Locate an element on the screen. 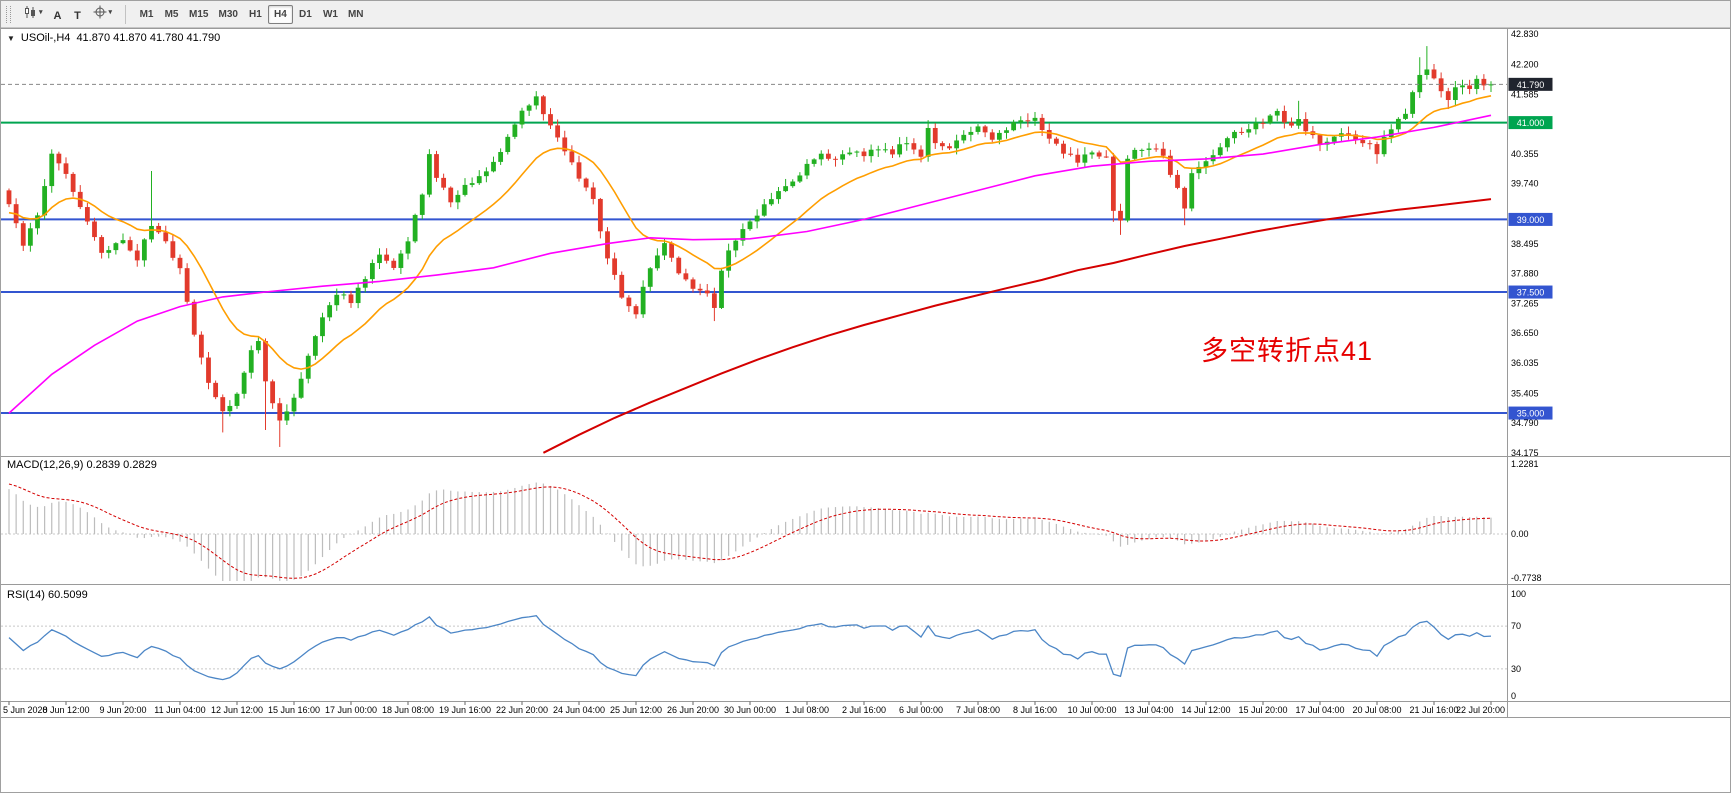  time-axis-label: 17 Jun 00:00 is located at coordinates (351, 710).